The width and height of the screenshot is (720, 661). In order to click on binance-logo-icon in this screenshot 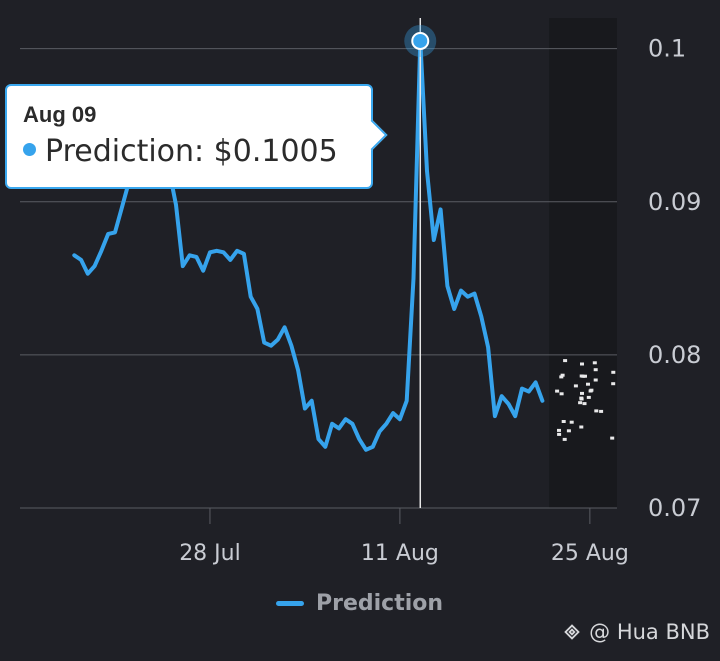, I will do `click(572, 632)`.